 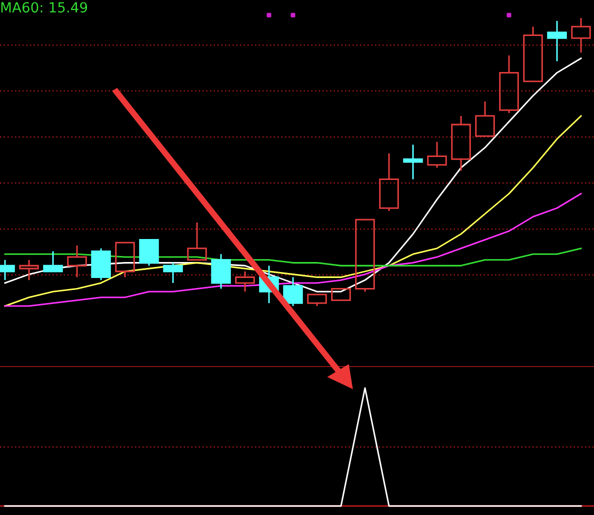 I want to click on chart-title: MA60: 15.49, so click(x=44, y=7).